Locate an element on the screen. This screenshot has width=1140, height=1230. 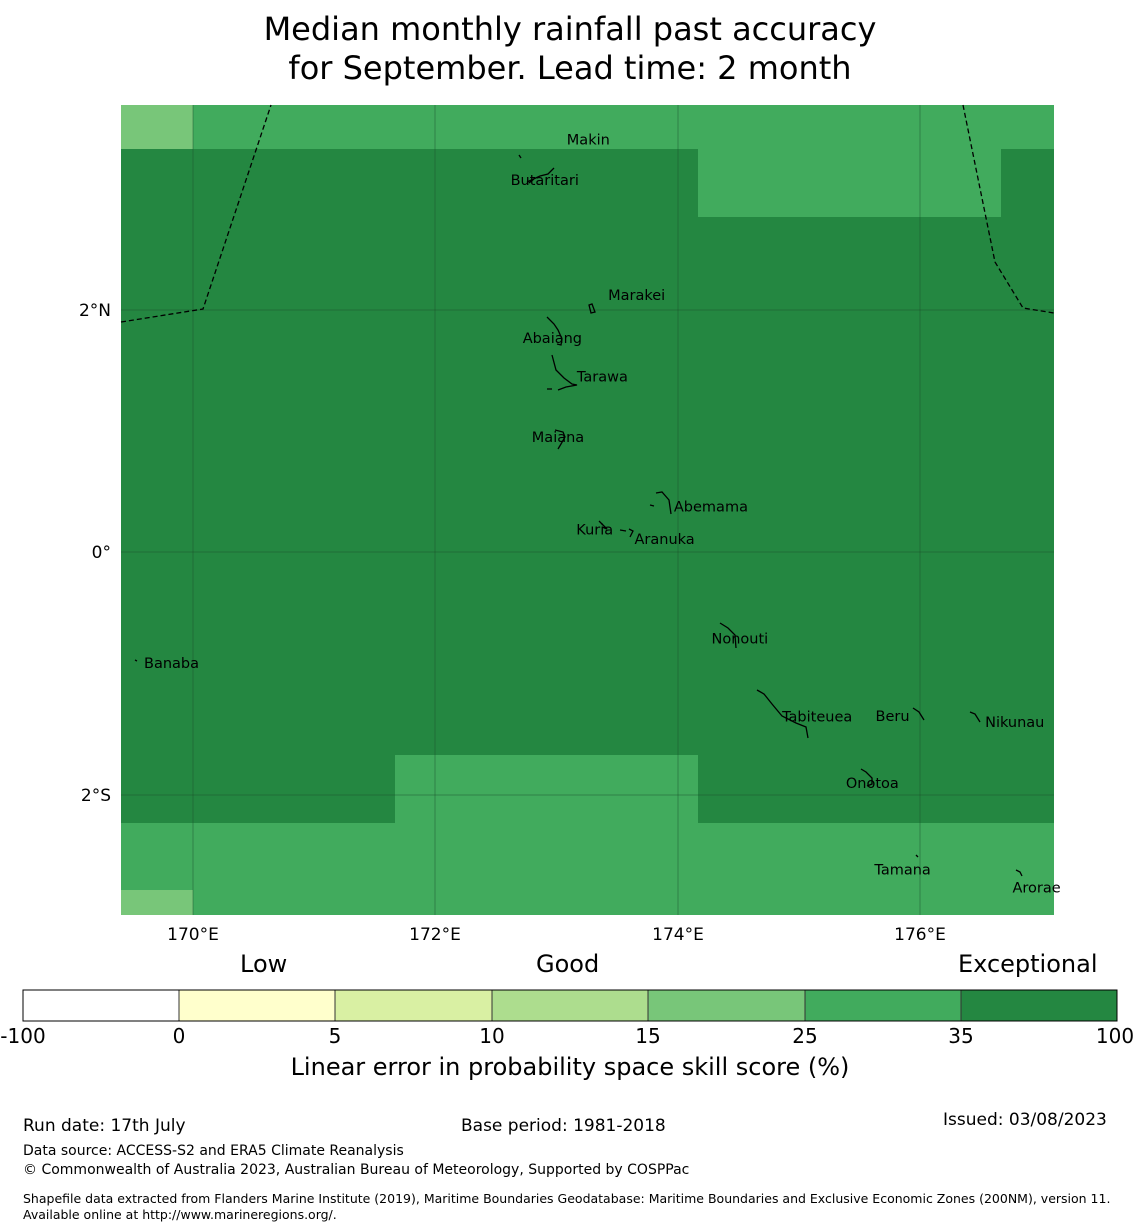
island-abemama is located at coordinates (660, 503).